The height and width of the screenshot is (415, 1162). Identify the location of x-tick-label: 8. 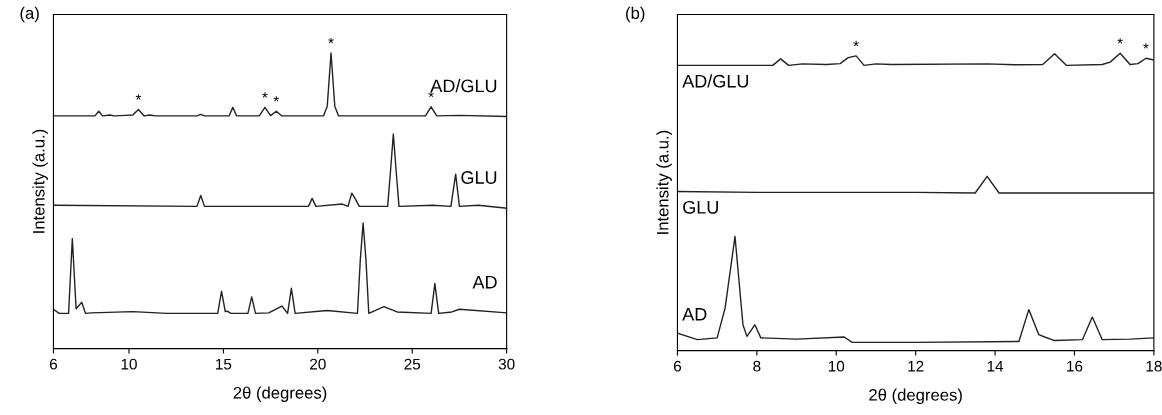
(757, 366).